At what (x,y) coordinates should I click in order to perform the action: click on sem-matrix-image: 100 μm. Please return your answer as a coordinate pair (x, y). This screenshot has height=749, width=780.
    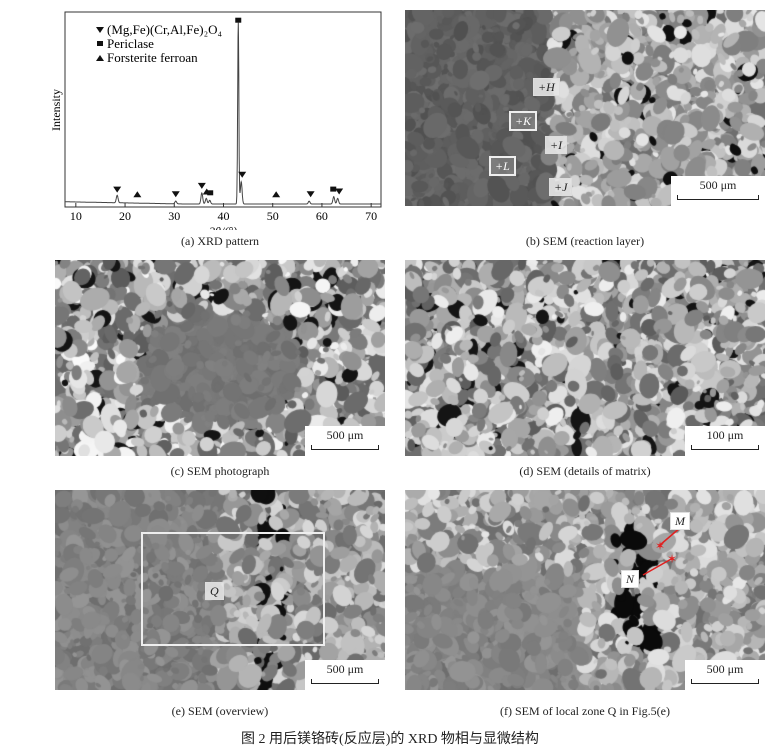
    Looking at the image, I should click on (585, 358).